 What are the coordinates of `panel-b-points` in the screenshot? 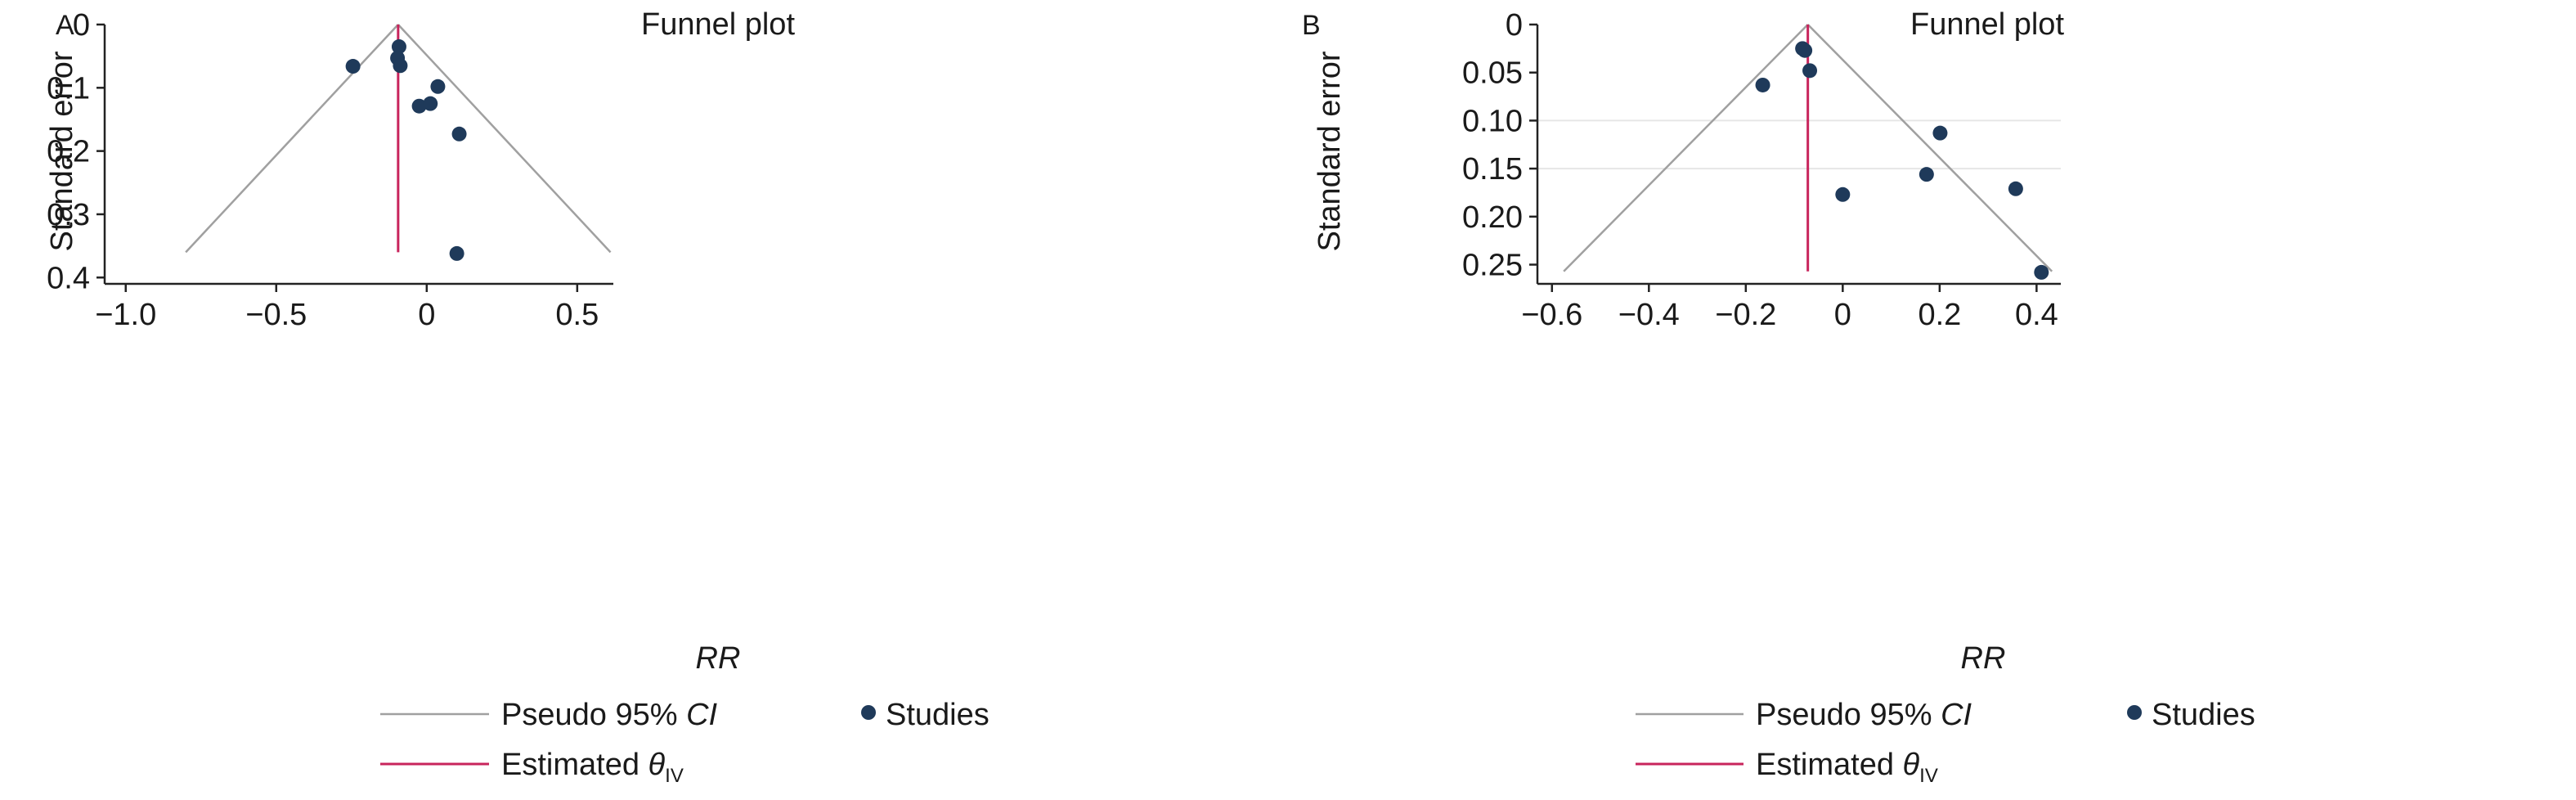 It's located at (1902, 160).